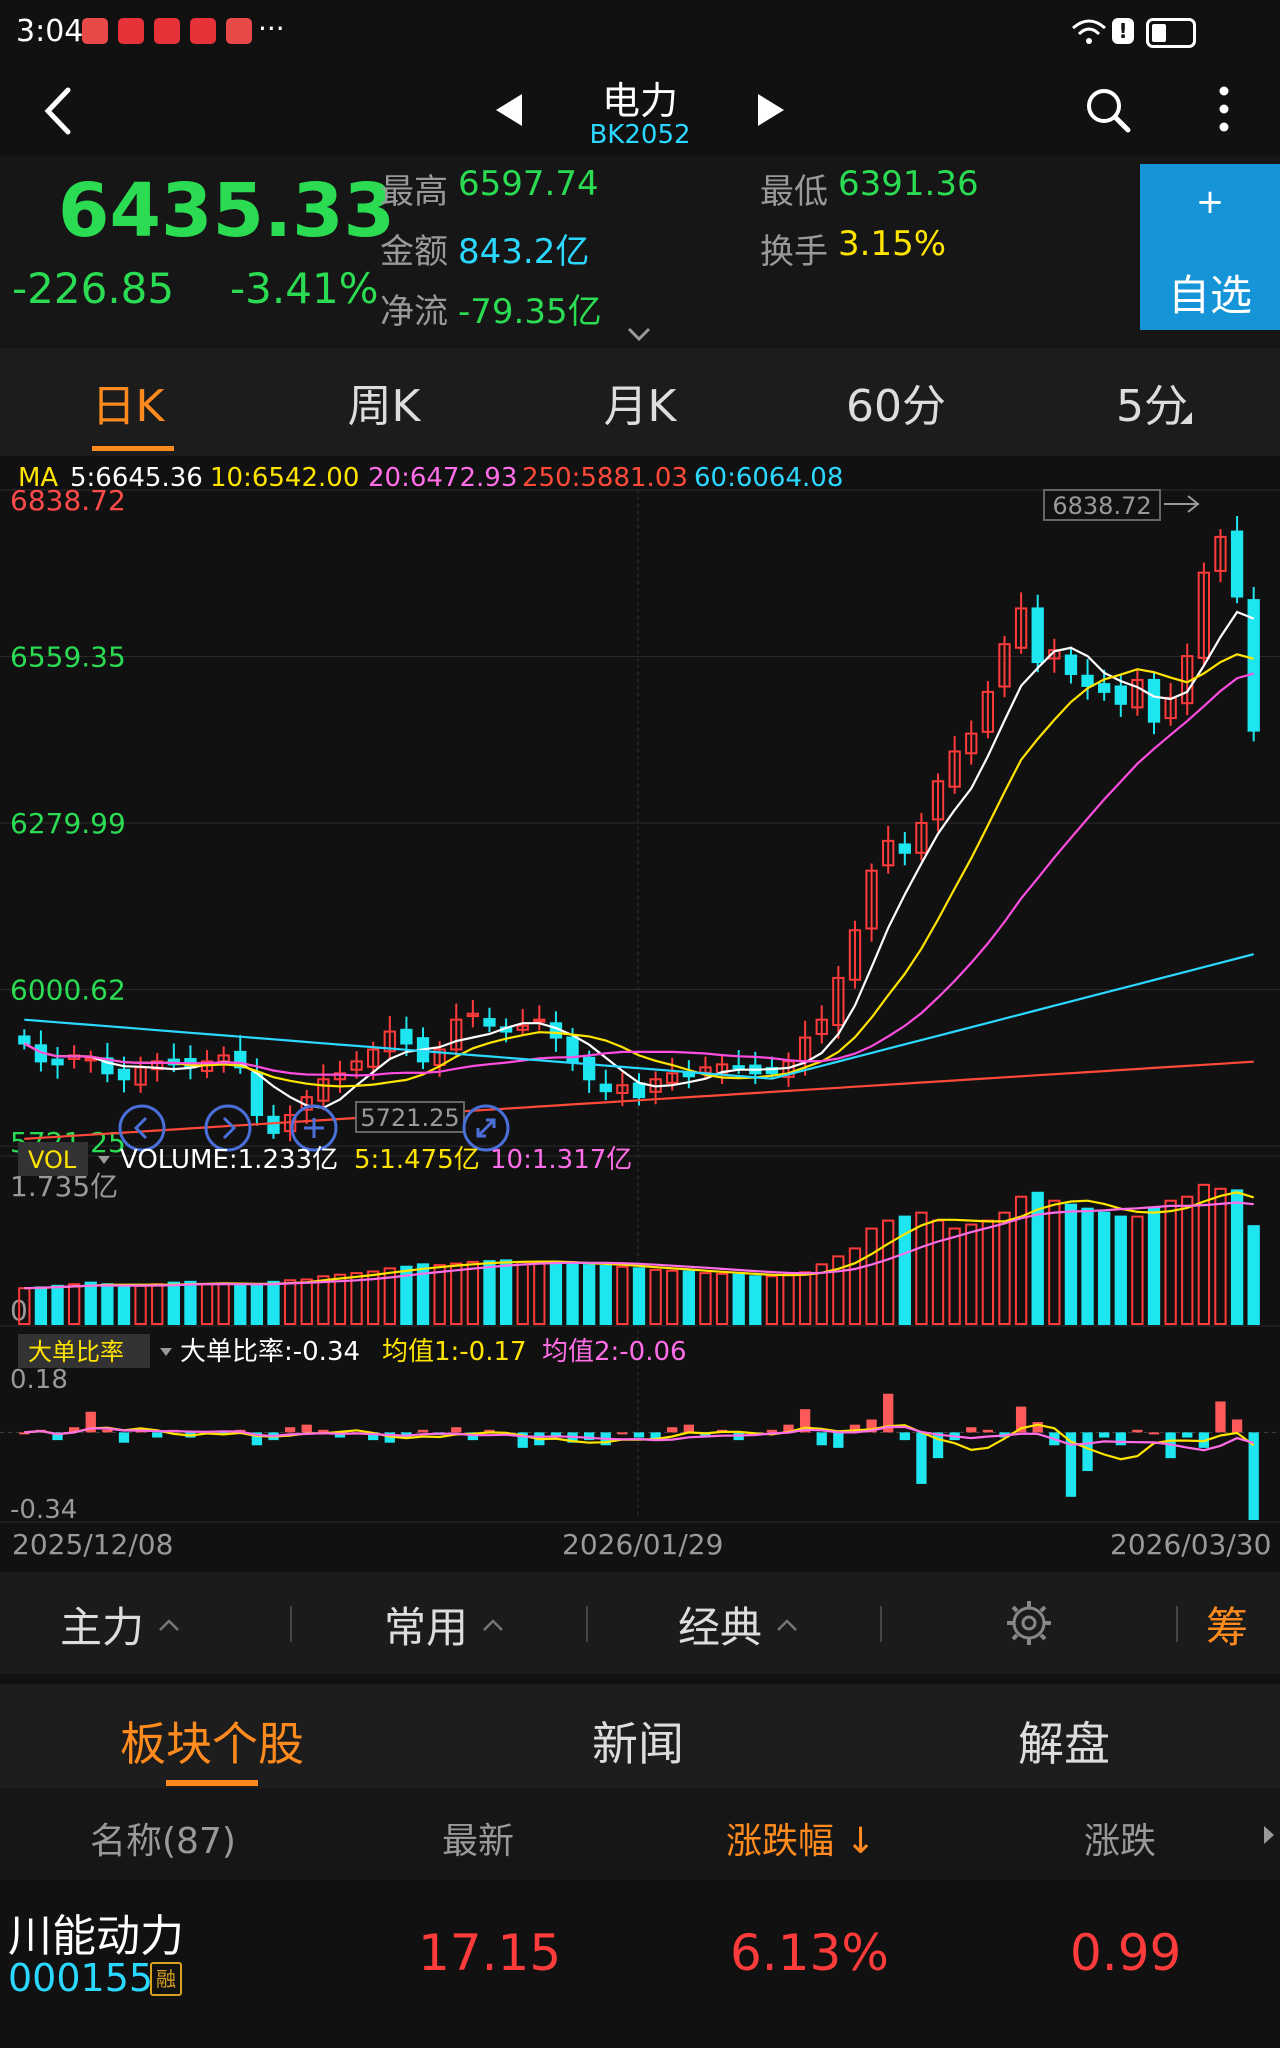 The width and height of the screenshot is (1280, 2048). Describe the element at coordinates (1227, 1627) in the screenshot. I see `chip-distribution-button: 筹` at that location.